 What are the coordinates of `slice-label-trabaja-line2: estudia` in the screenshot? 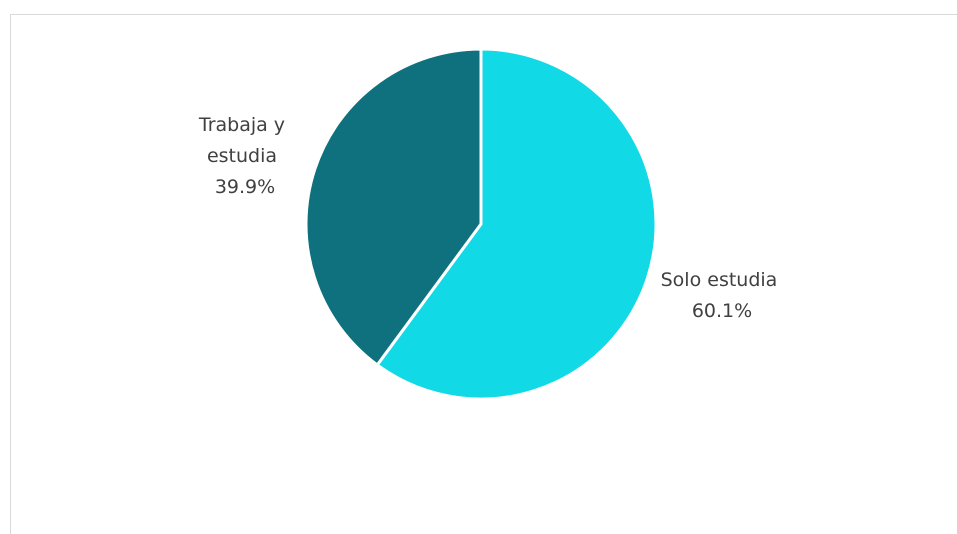 It's located at (242, 156).